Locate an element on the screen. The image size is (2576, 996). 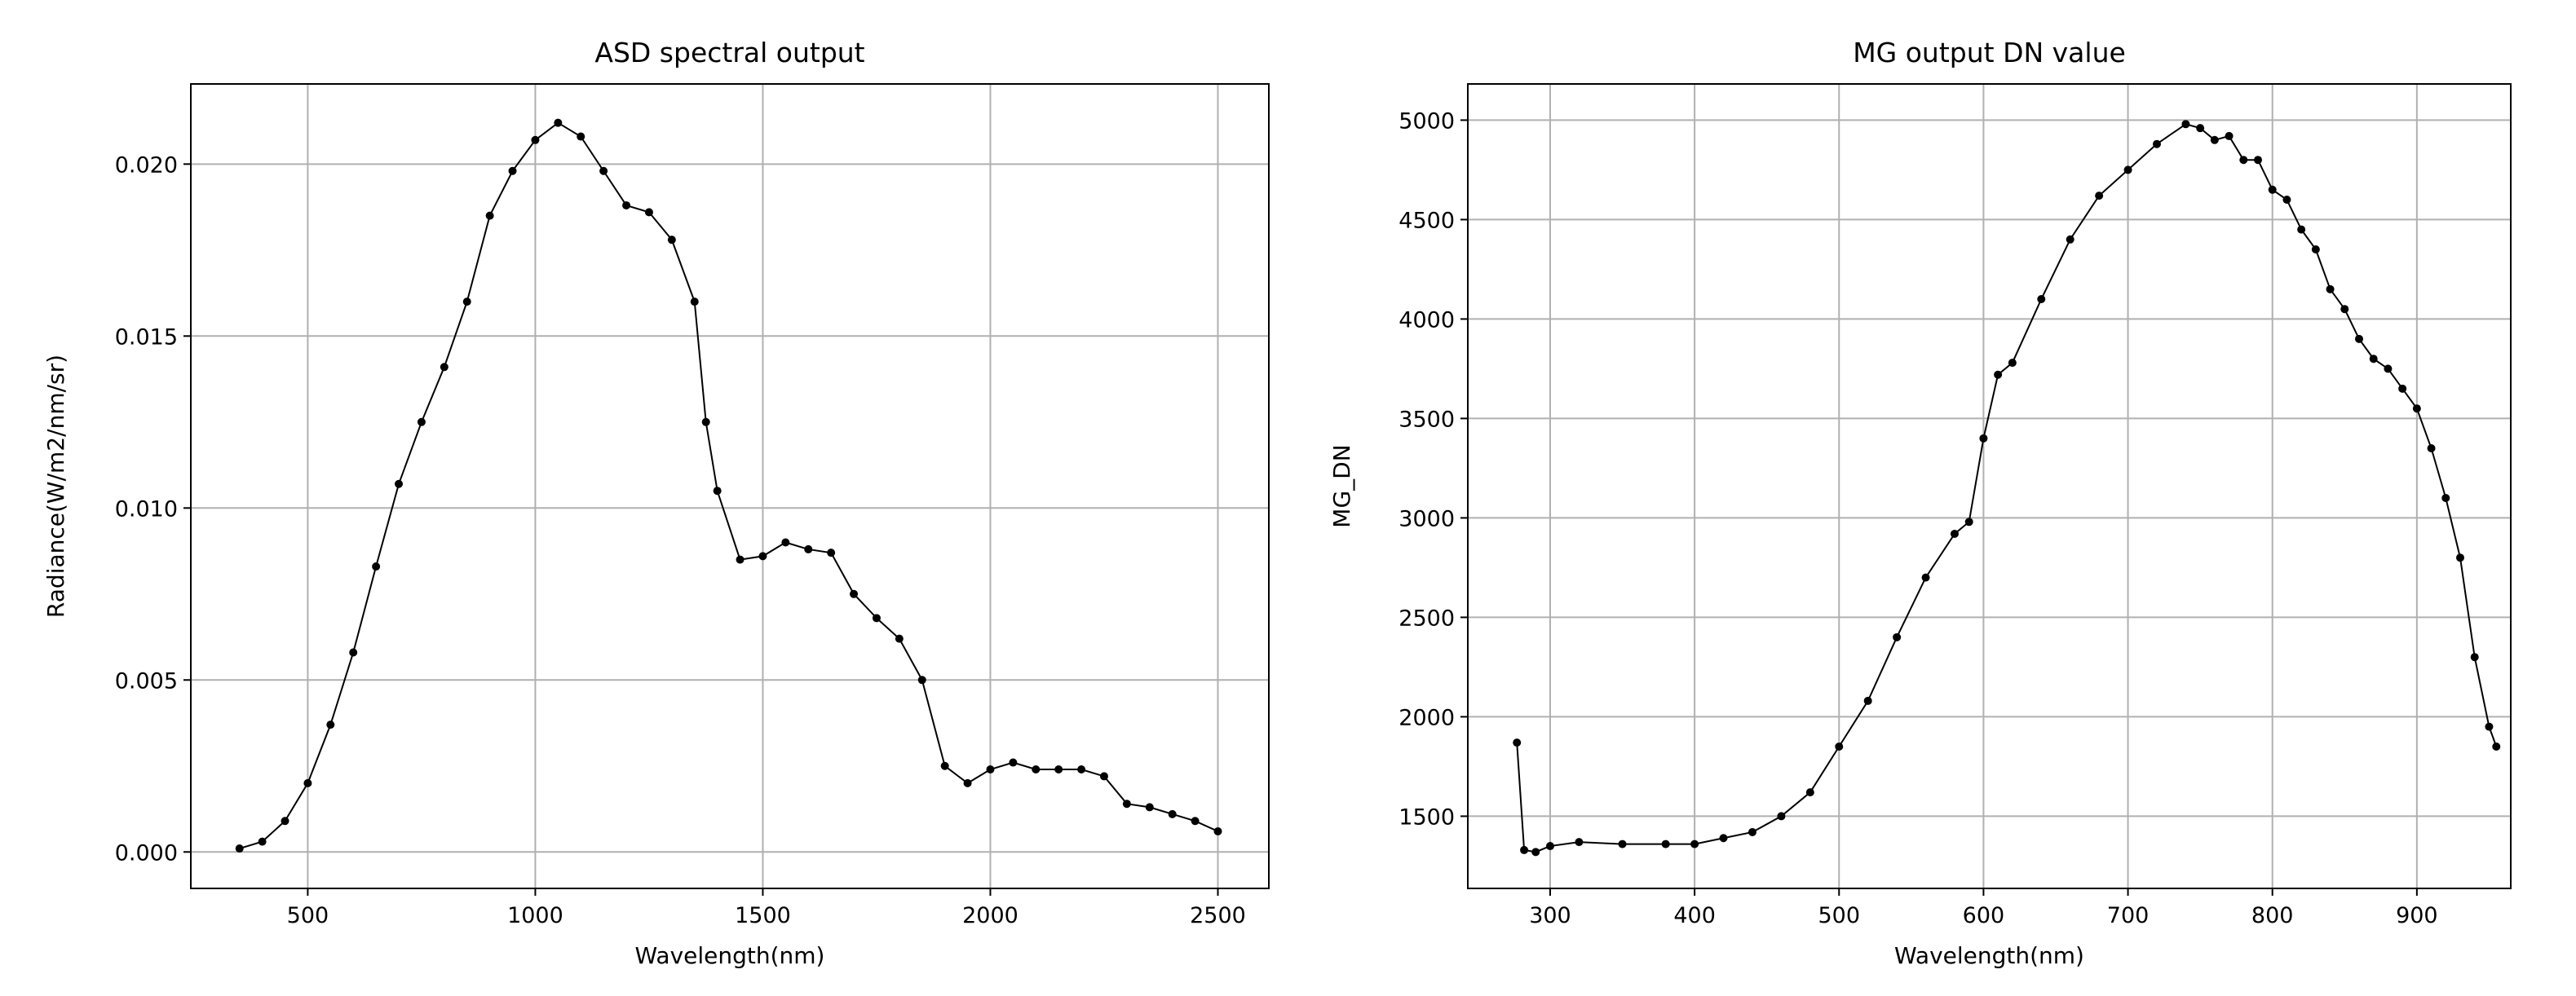
y-axis-label: Radiance(W/m2/nm/sr) is located at coordinates (55, 486).